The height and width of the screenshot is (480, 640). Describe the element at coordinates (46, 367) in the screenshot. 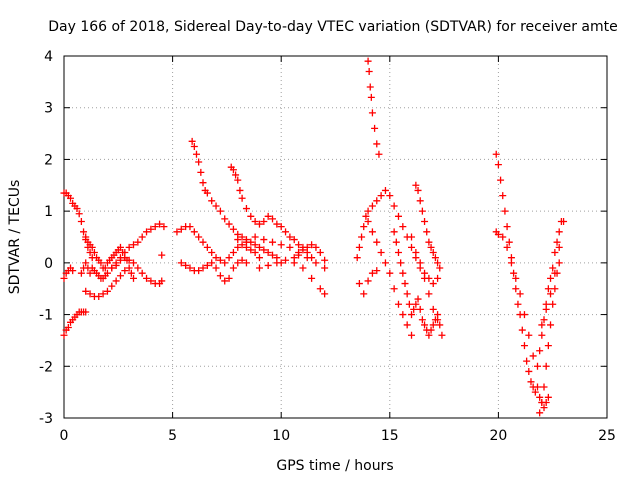

I see `y-tick-label: -2` at that location.